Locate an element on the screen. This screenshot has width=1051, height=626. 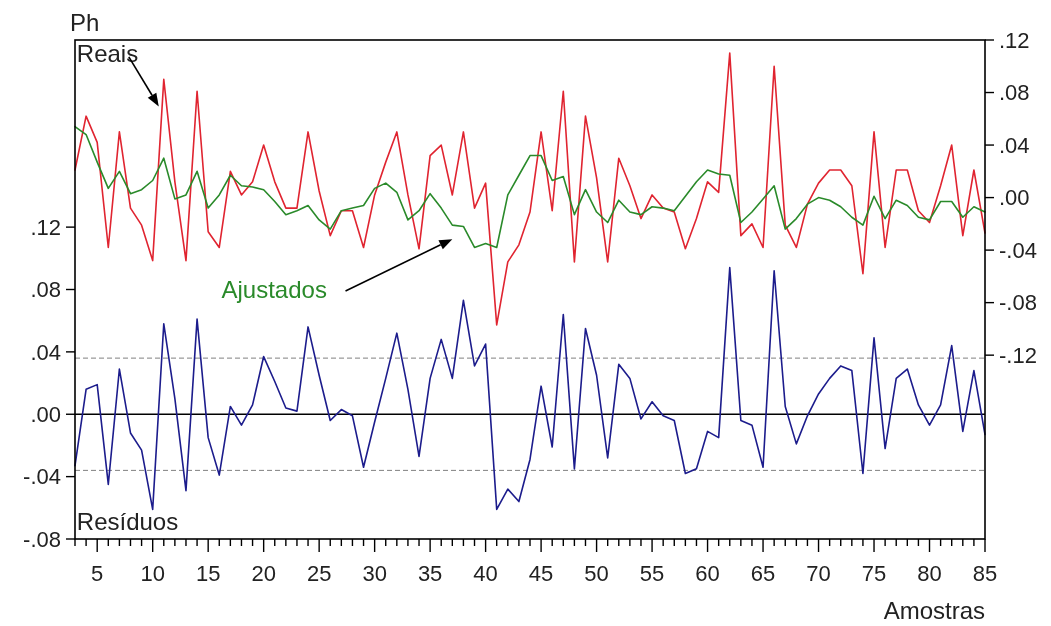
series-label: Ajustados is located at coordinates (274, 289).